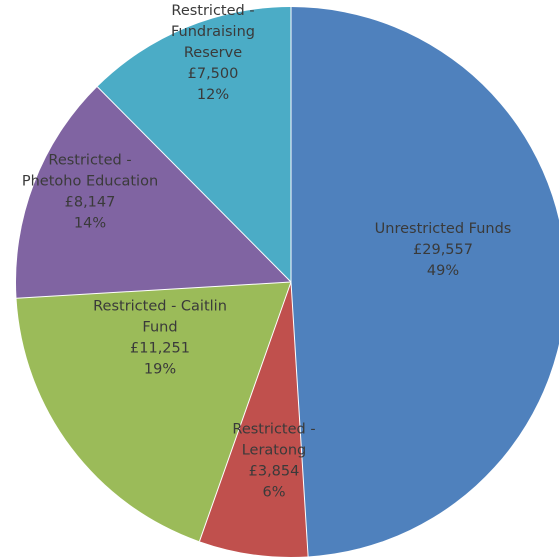  I want to click on slice-label-4: Restricted - Fundraising Reserve £7,500 12%, so click(213, 53).